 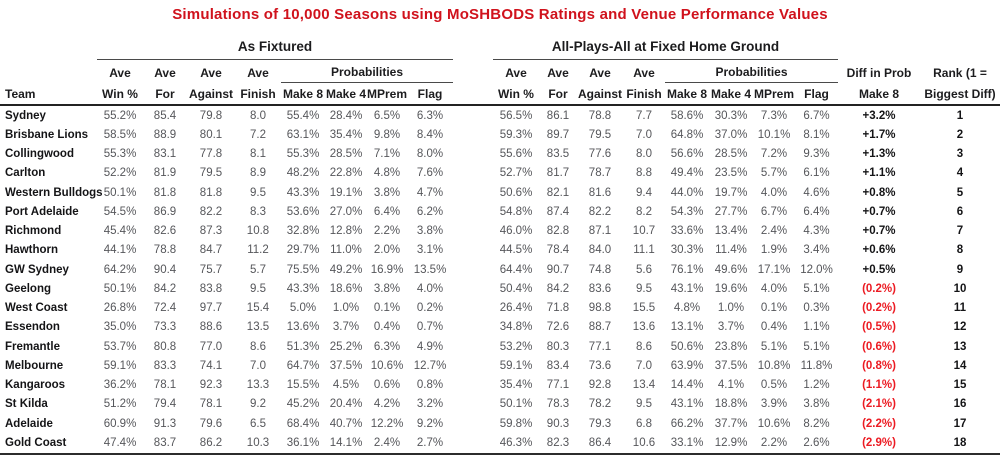 I want to click on stat-cell-fixtured: 64.2%, so click(x=120, y=269).